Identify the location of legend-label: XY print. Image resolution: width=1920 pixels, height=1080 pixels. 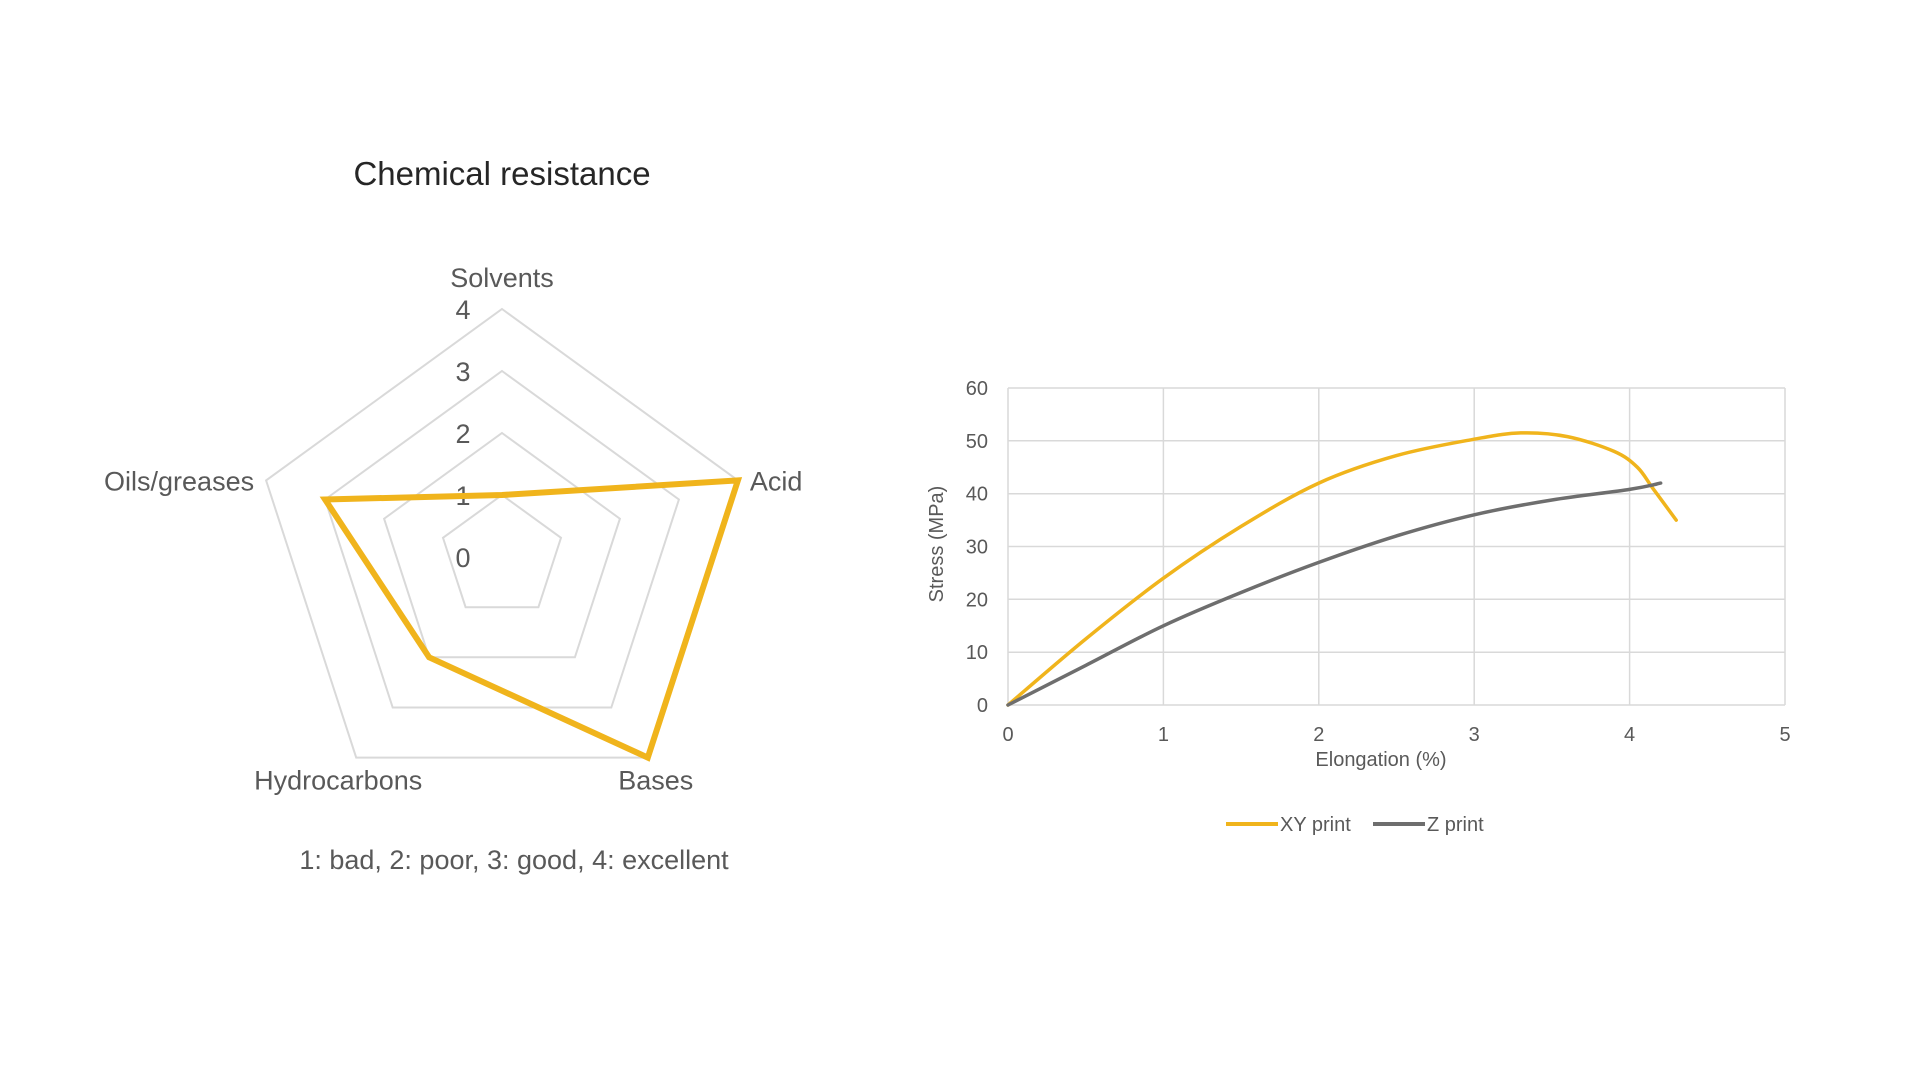
(1315, 825).